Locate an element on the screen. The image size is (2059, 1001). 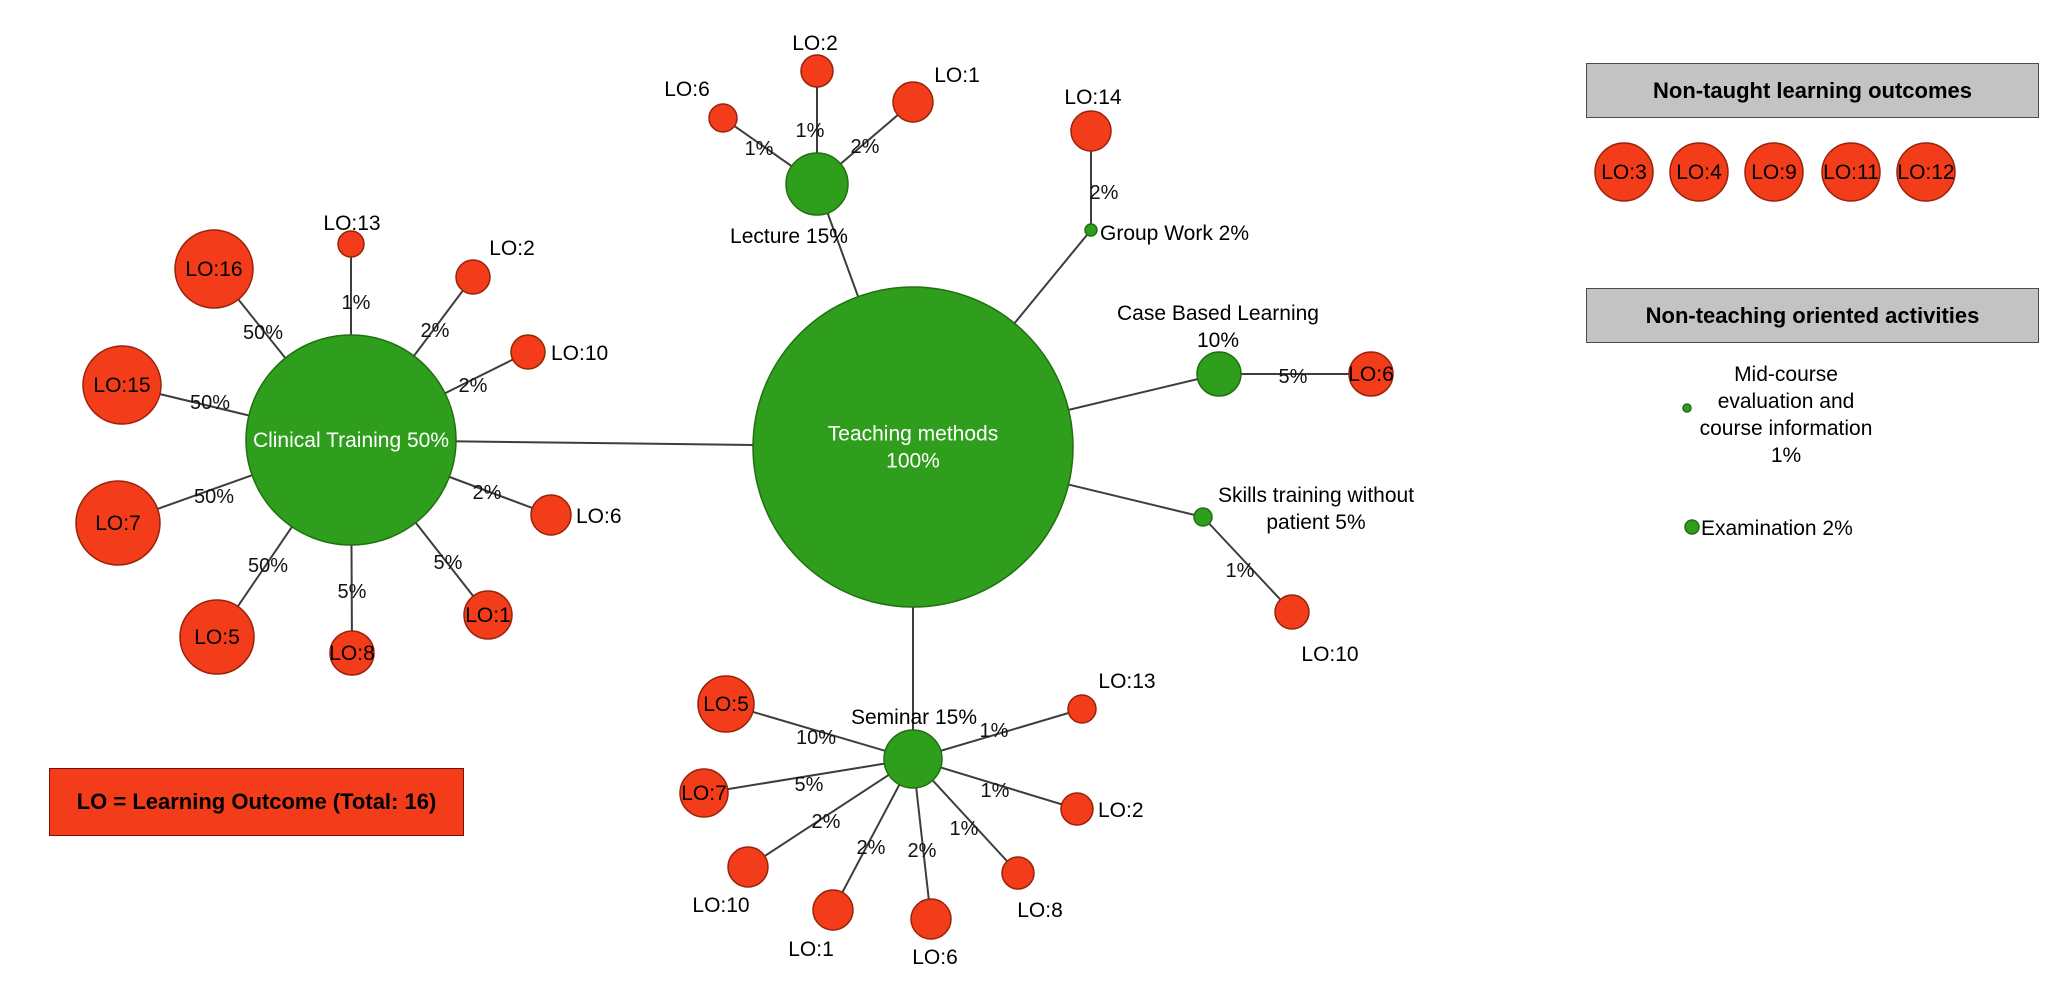
node-label-cbl_lo6: LO:6 is located at coordinates (1371, 374).